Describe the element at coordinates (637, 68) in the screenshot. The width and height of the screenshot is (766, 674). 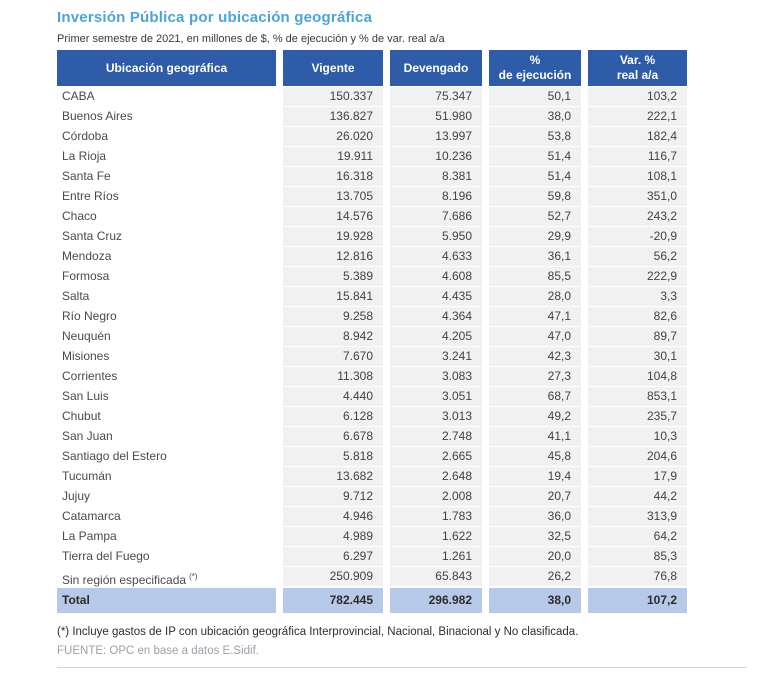
I see `column-header: Var. % real a/a` at that location.